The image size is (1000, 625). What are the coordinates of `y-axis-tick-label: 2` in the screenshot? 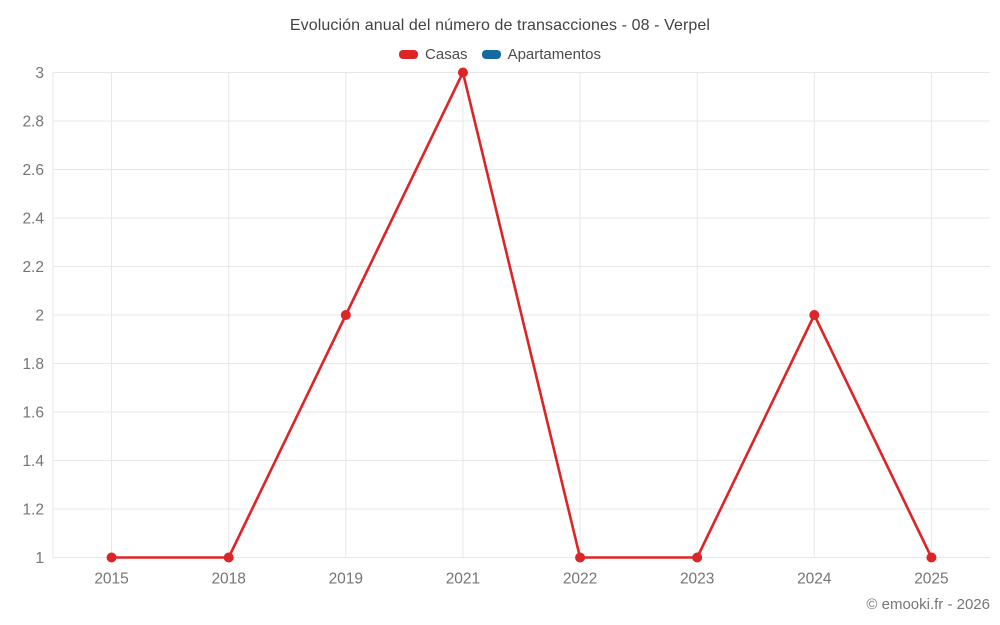 It's located at (39, 316).